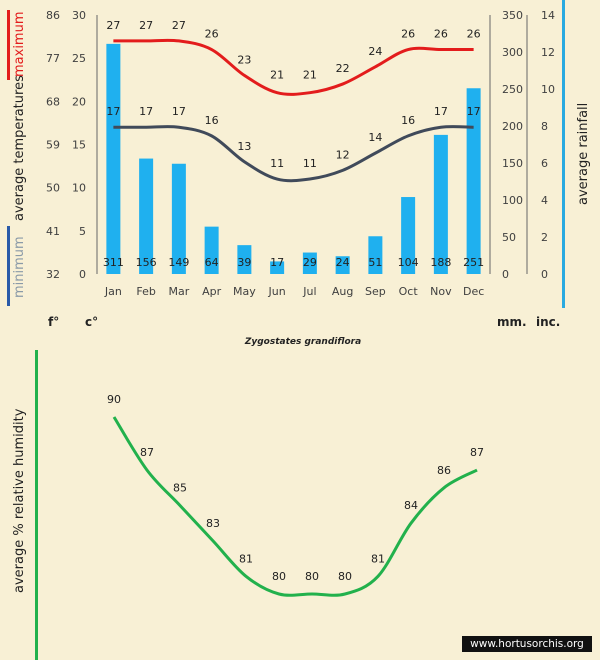 The height and width of the screenshot is (660, 600). What do you see at coordinates (91, 322) in the screenshot?
I see `unit-celsius: c°` at bounding box center [91, 322].